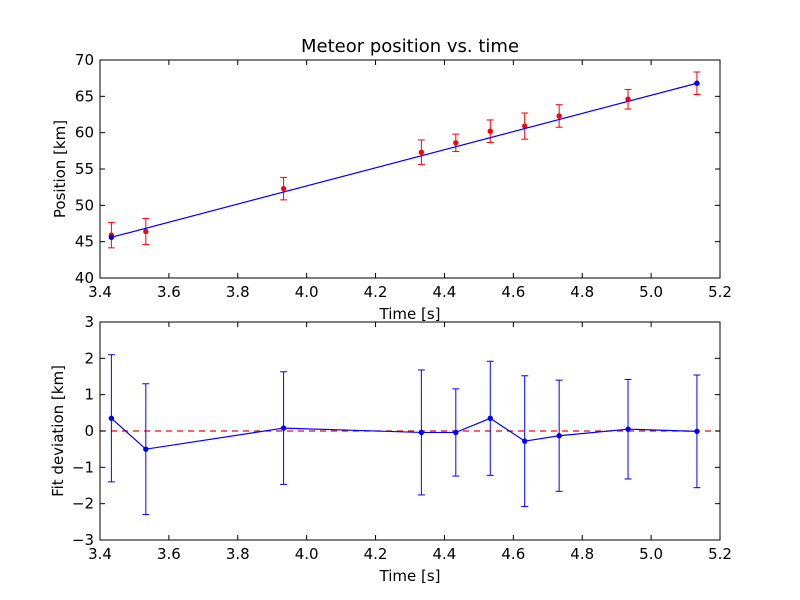 This screenshot has width=800, height=600. Describe the element at coordinates (84, 278) in the screenshot. I see `y-tick-label: 40` at that location.